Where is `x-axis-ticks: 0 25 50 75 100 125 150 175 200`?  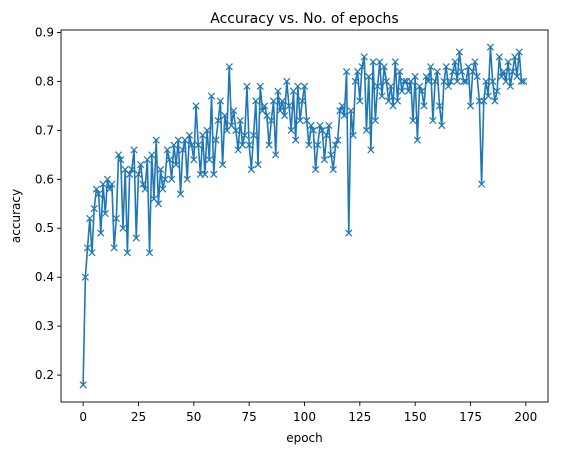 x-axis-ticks: 0 25 50 75 100 125 150 175 200 is located at coordinates (308, 413).